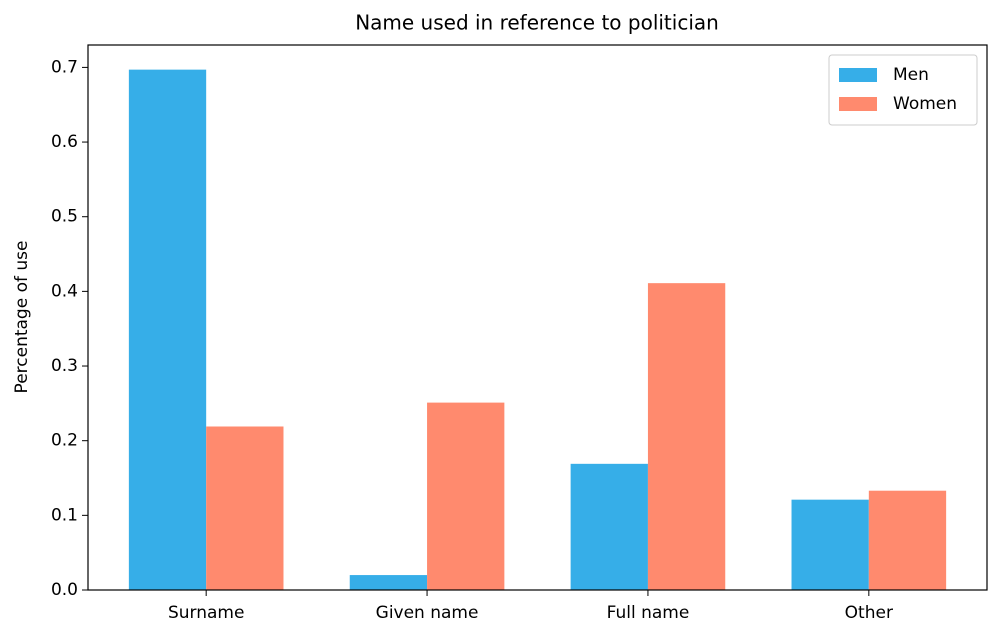  What do you see at coordinates (911, 75) in the screenshot?
I see `legend-label: Men` at bounding box center [911, 75].